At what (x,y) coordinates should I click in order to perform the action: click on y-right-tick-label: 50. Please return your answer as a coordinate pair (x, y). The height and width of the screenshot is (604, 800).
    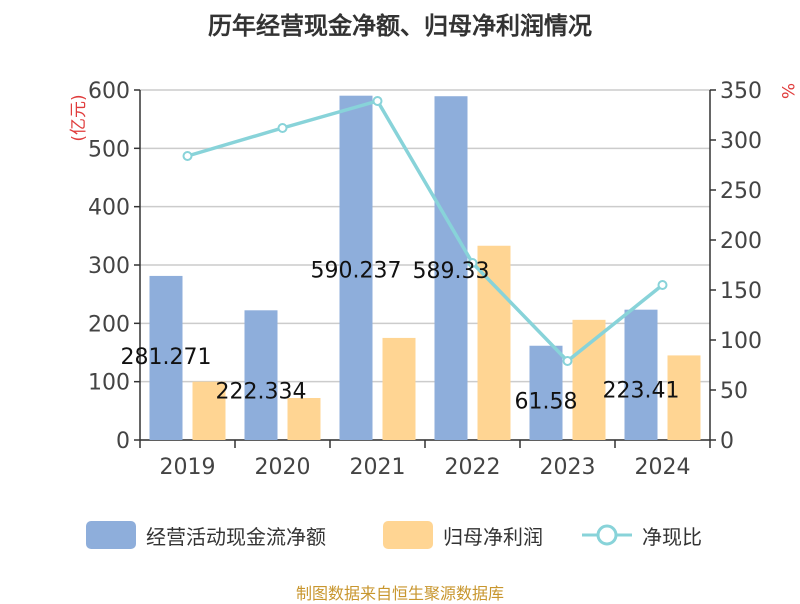
    Looking at the image, I should click on (734, 391).